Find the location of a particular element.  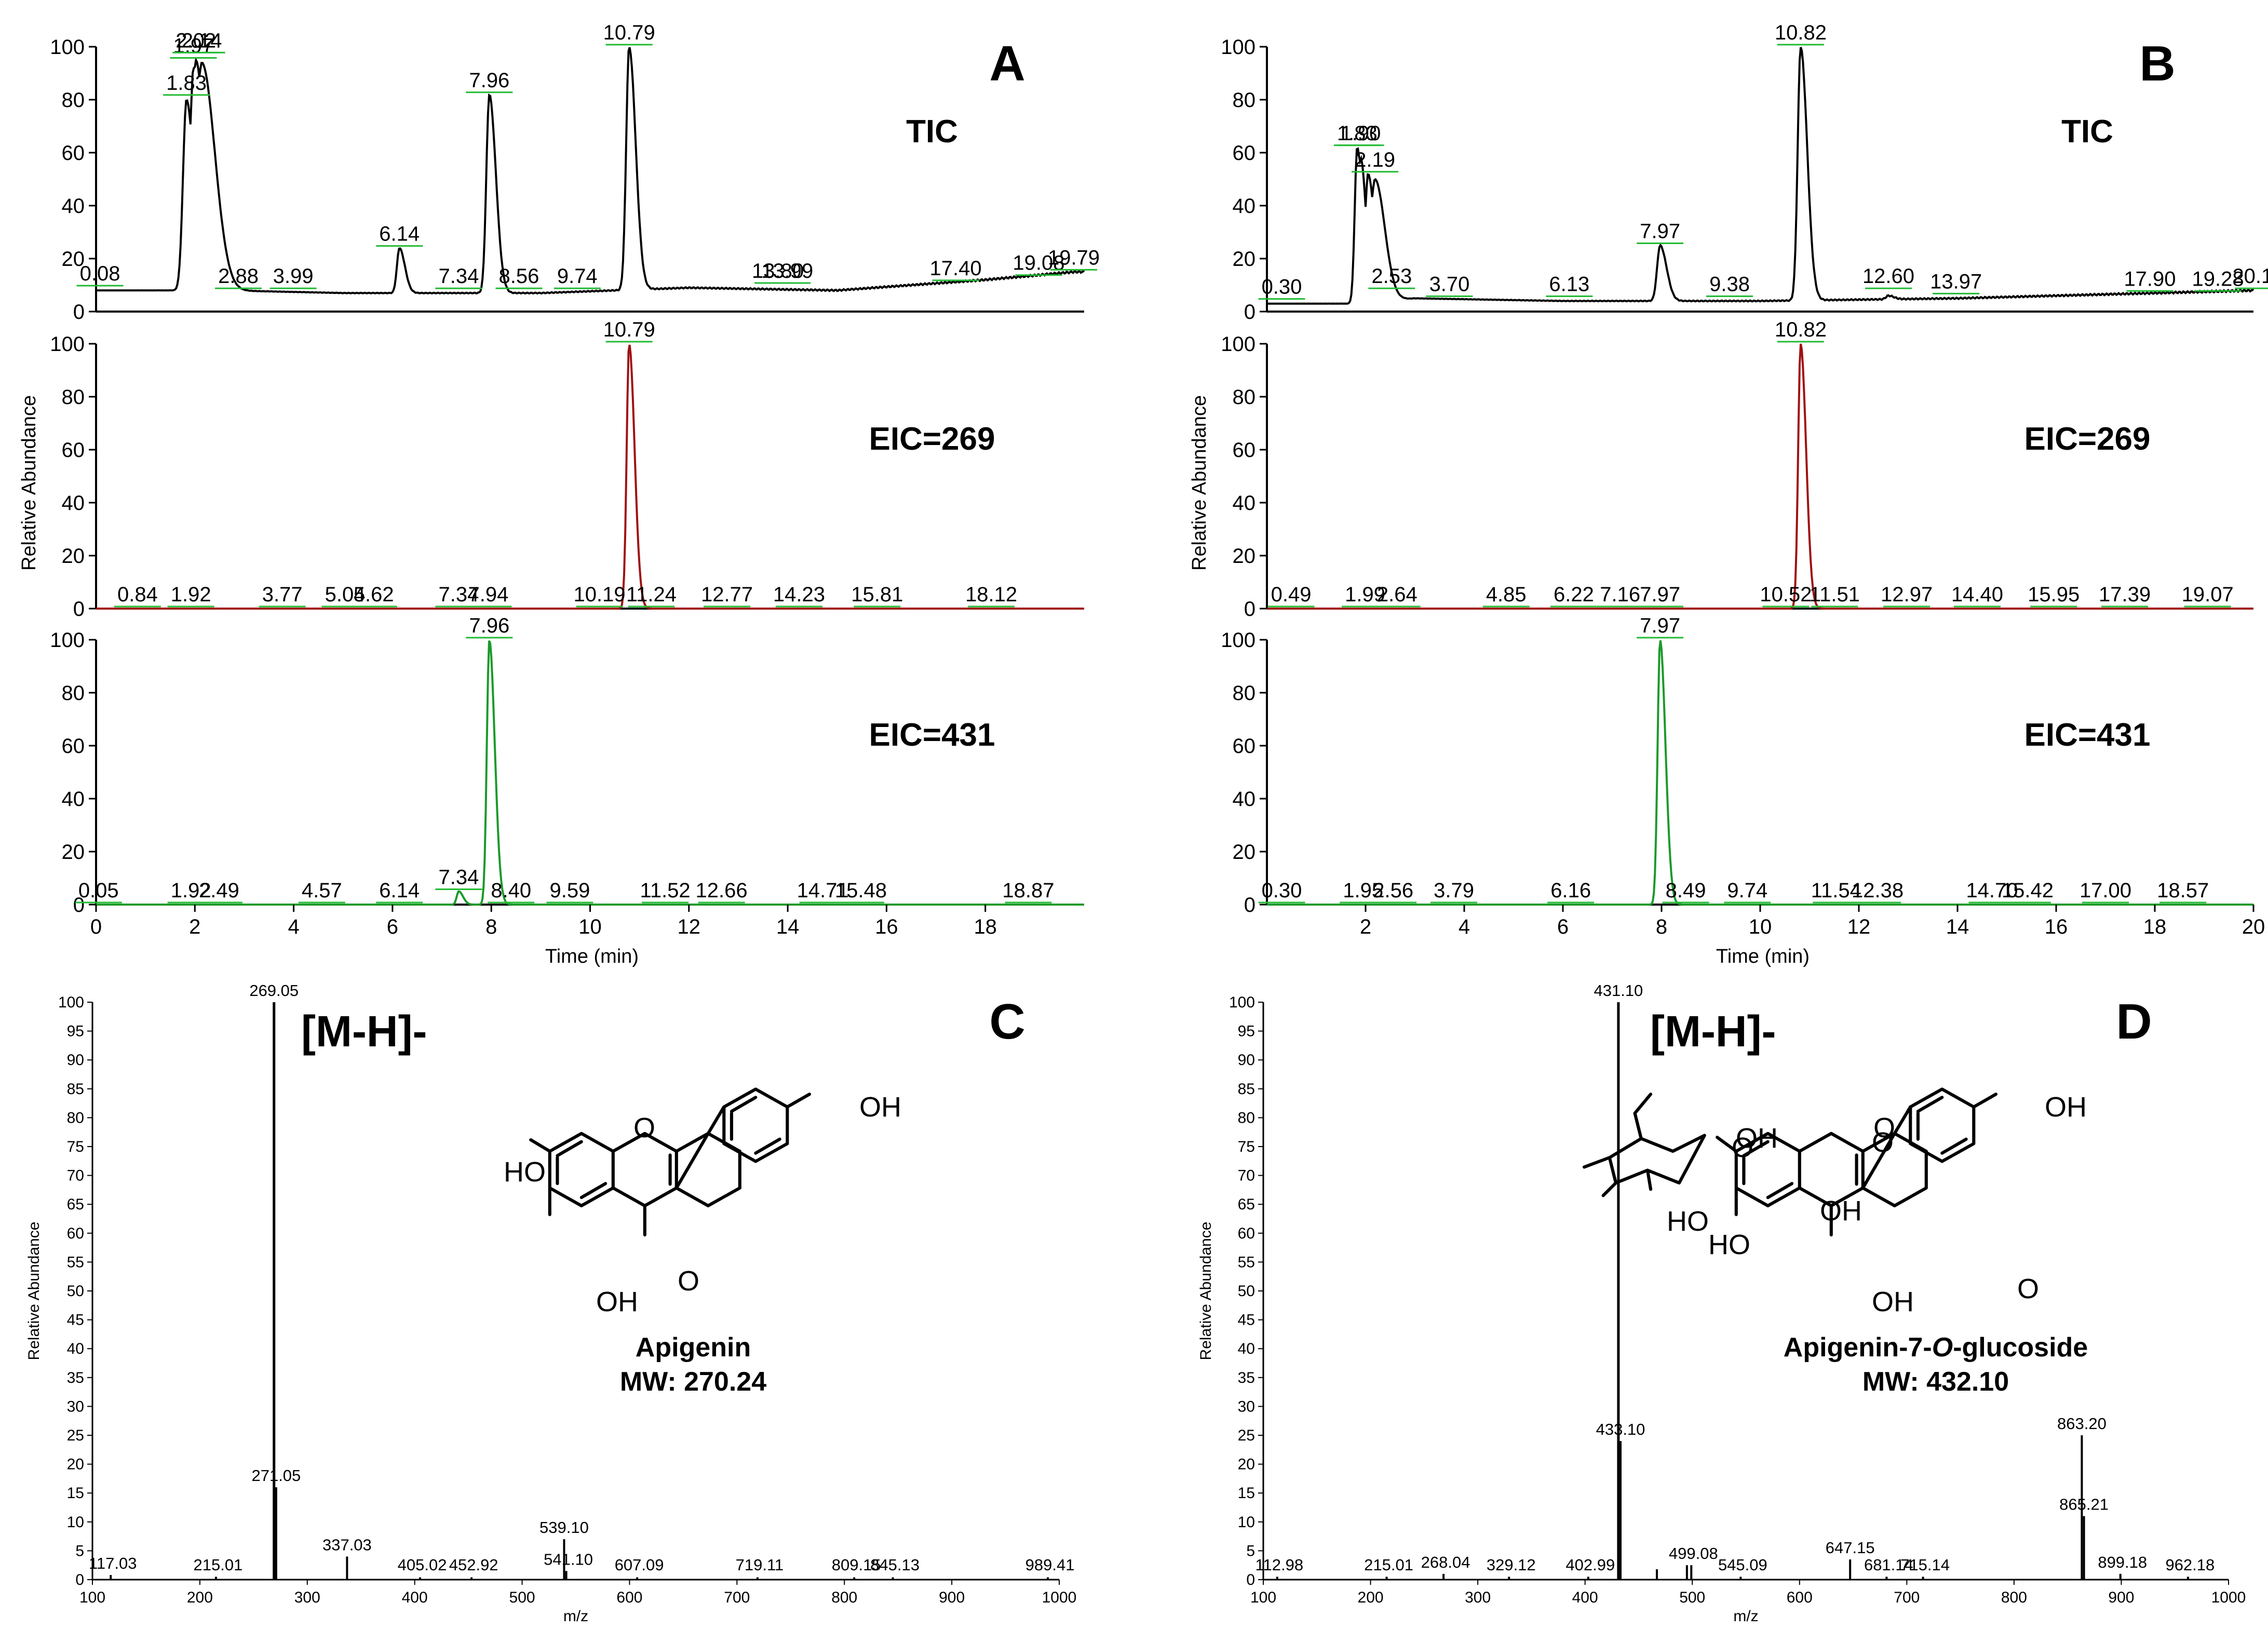

peak-label: 0.08 is located at coordinates (100, 273).